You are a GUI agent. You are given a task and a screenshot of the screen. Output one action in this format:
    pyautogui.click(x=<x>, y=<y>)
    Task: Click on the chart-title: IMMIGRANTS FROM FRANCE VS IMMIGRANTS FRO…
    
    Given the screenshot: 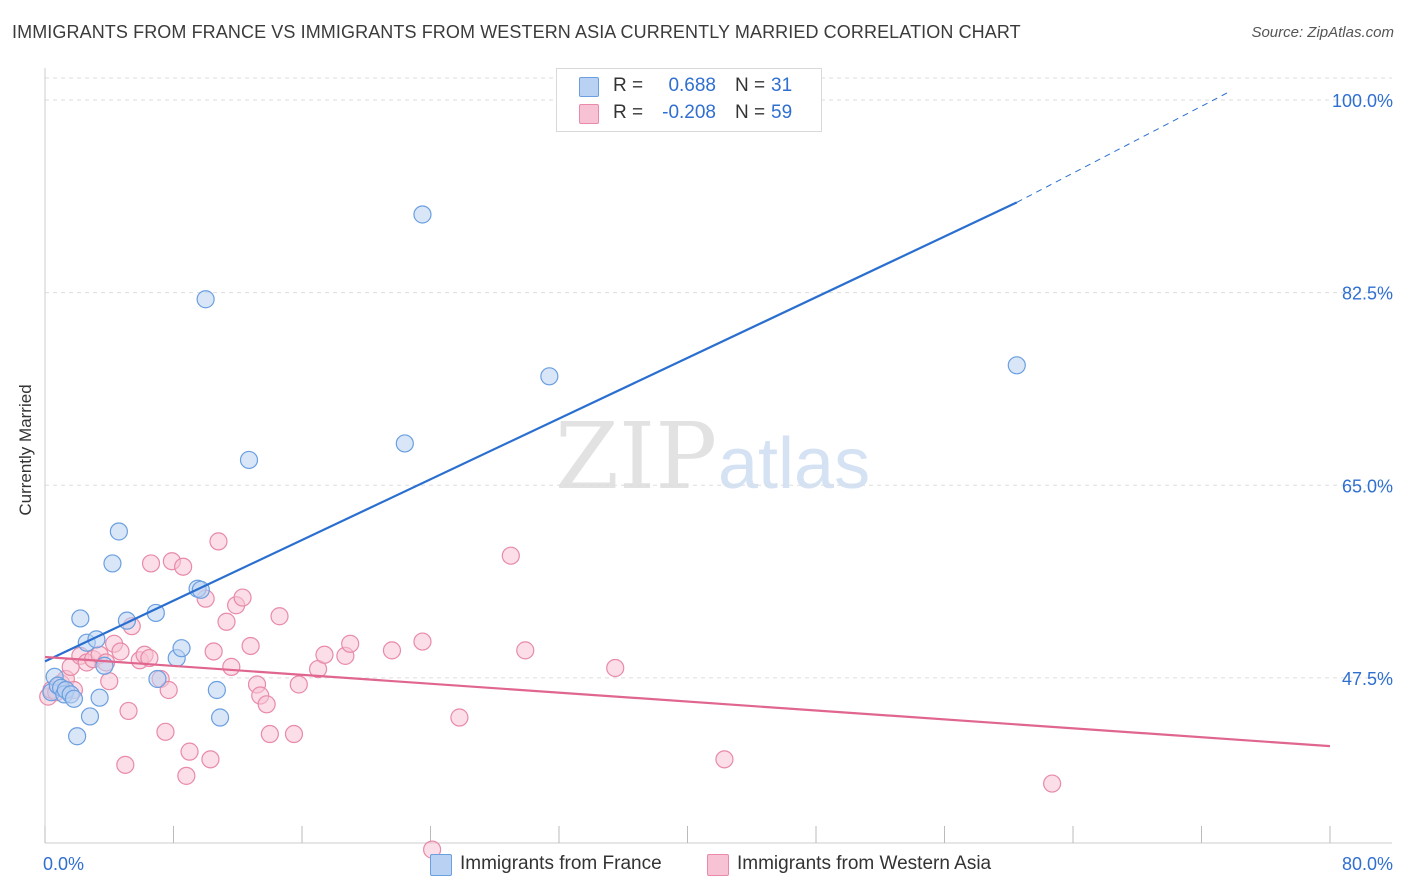 What is the action you would take?
    pyautogui.click(x=516, y=32)
    